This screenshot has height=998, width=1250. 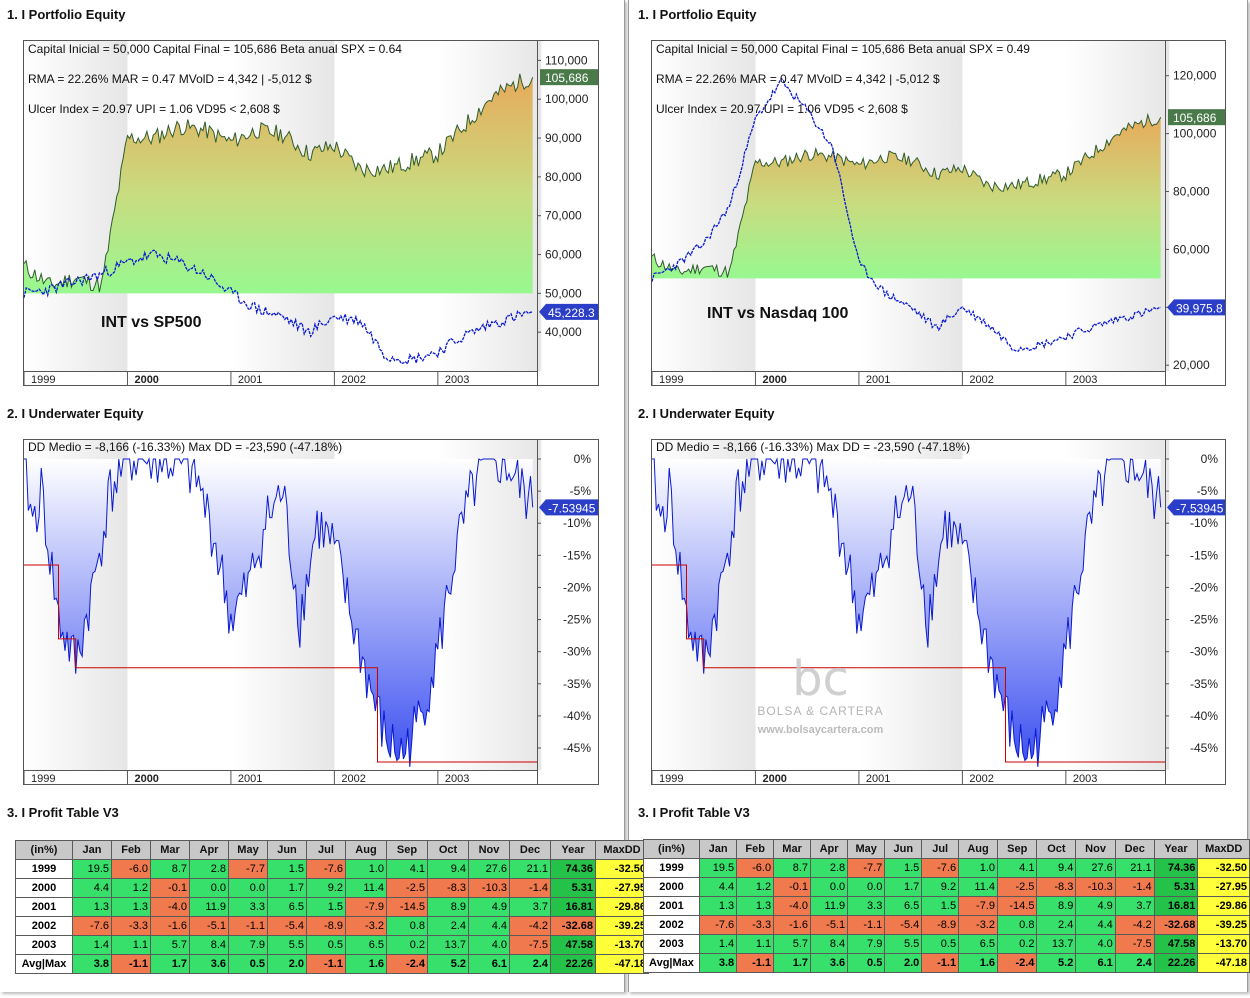 What do you see at coordinates (820, 730) in the screenshot?
I see `watermark-url: www.bolsaycartera.com` at bounding box center [820, 730].